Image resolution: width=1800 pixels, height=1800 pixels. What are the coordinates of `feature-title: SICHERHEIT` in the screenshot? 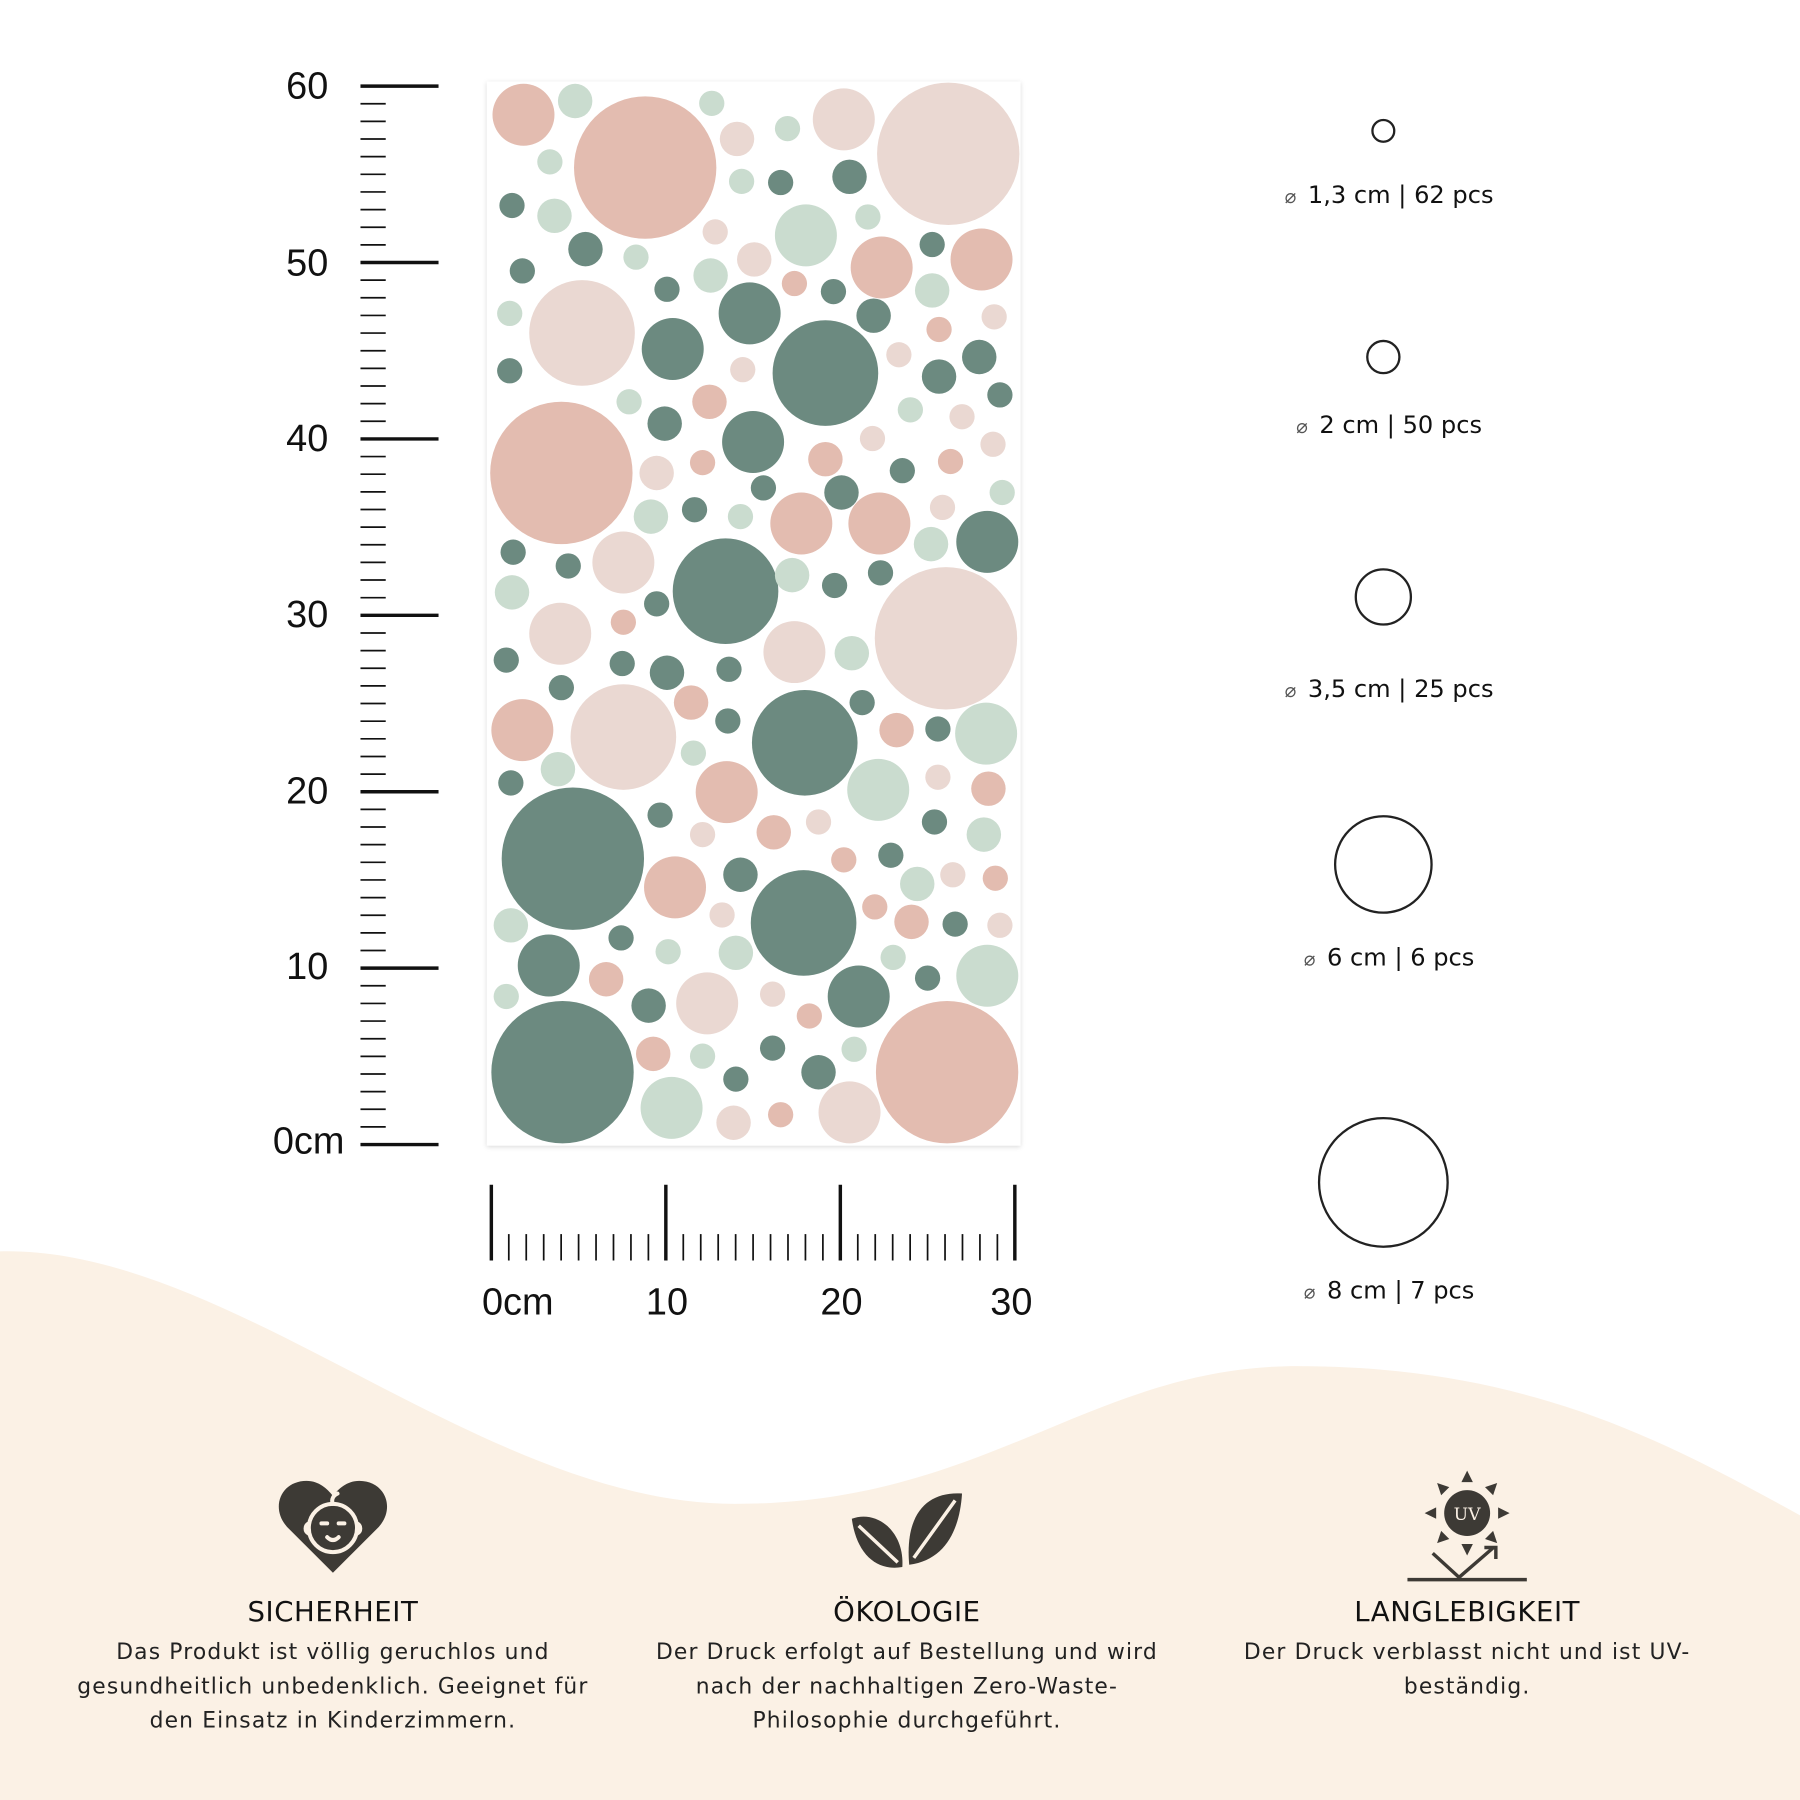 It's located at (333, 1611).